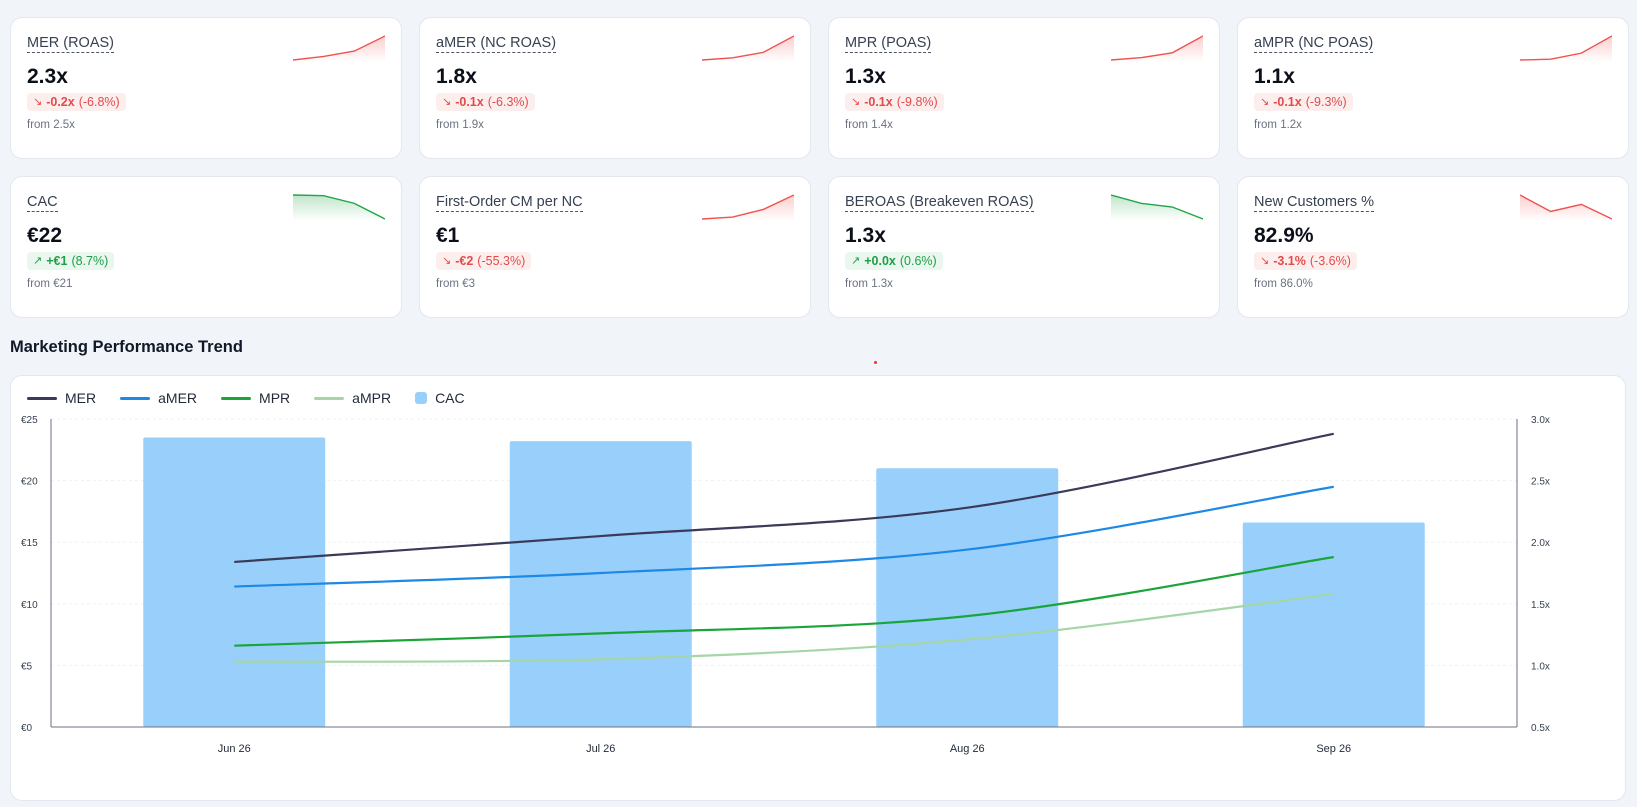 The height and width of the screenshot is (807, 1637). Describe the element at coordinates (99, 102) in the screenshot. I see `kpi-delta-pct: (-6.8%)` at that location.